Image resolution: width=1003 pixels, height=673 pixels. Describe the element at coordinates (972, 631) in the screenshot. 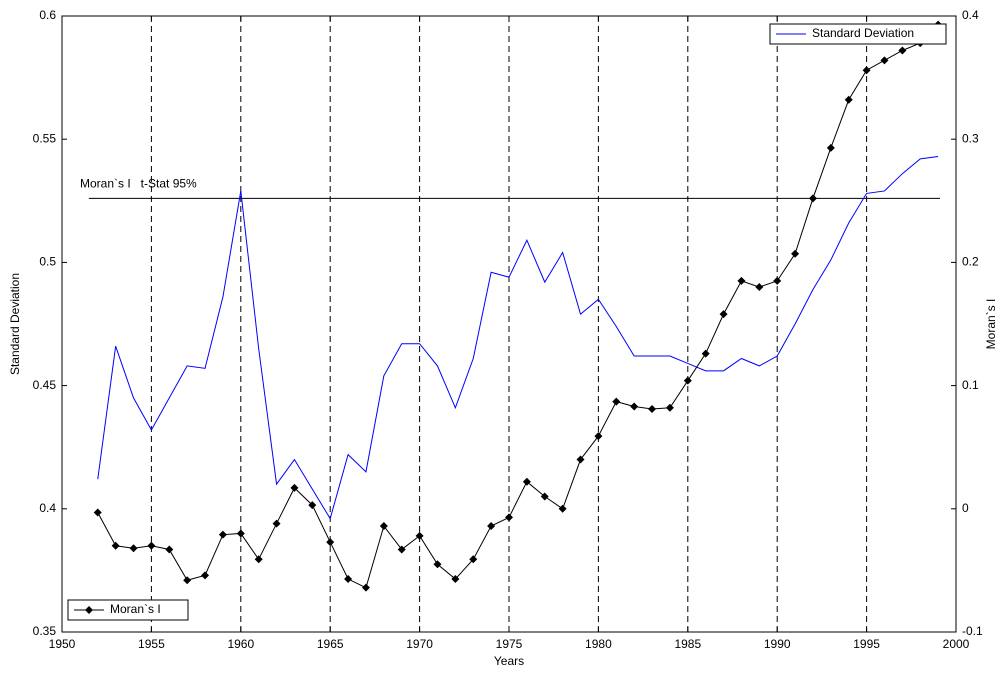

I see `y2-tick-label: -0.1` at that location.